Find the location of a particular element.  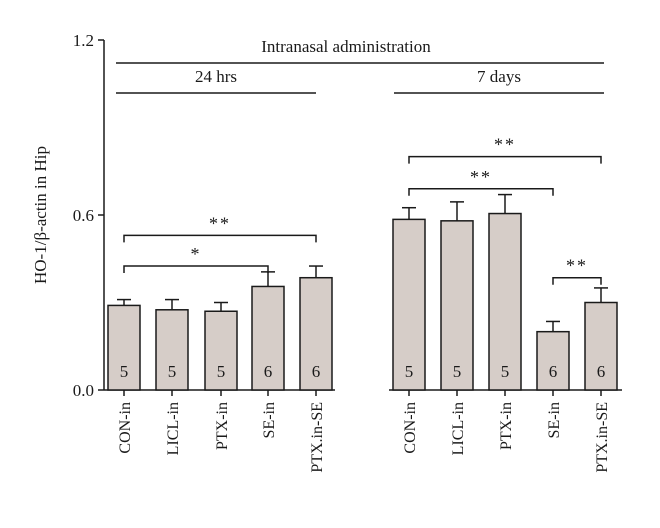

y-axis-label: HO-1/β-actin in Hip is located at coordinates (40, 215).